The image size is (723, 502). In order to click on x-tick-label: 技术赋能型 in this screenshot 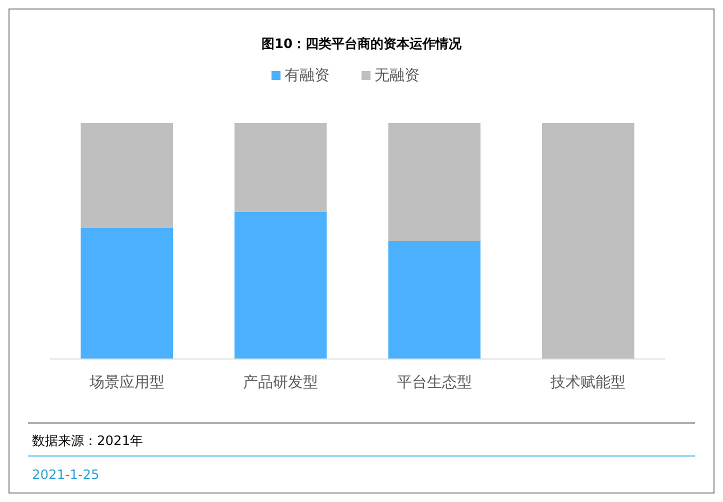, I will do `click(588, 382)`.